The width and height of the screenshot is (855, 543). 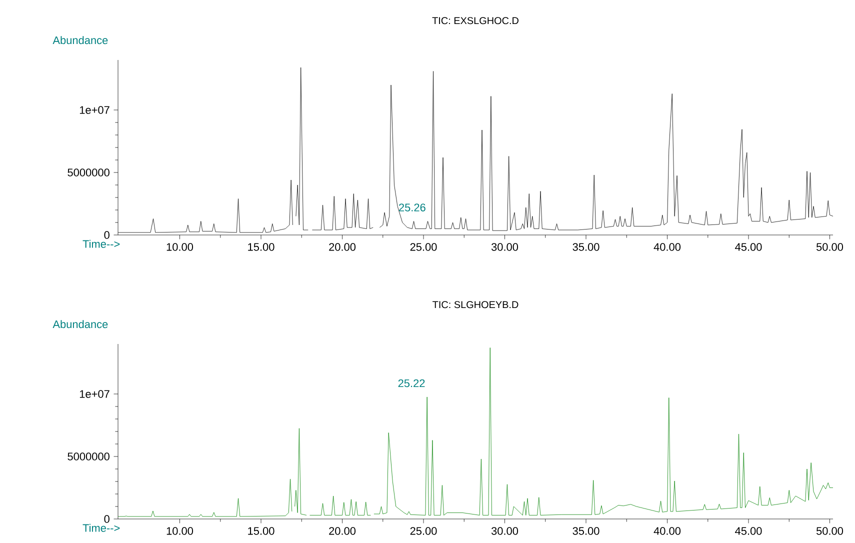 I want to click on chart-title: TIC: EXSLGHOC.D, so click(x=475, y=20).